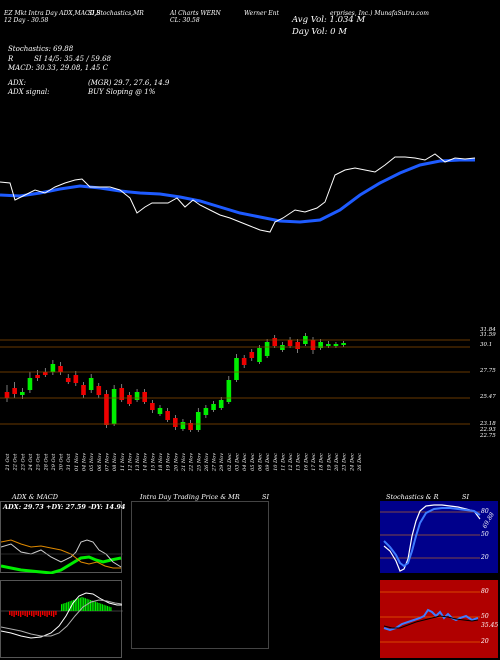 The height and width of the screenshot is (660, 500). What do you see at coordinates (485, 641) in the screenshot?
I see `rsi-level-20-label: 20` at bounding box center [485, 641].